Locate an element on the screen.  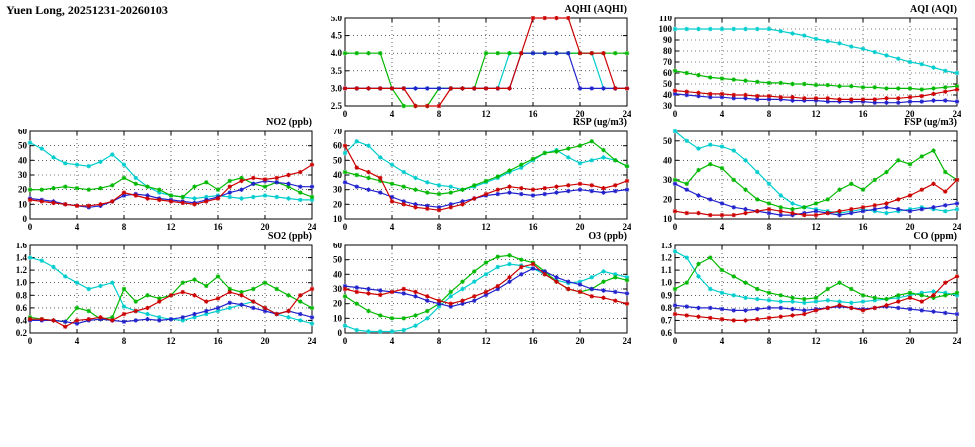
rsp-chart-title: RSP (ug/m3) is located at coordinates (599, 122).